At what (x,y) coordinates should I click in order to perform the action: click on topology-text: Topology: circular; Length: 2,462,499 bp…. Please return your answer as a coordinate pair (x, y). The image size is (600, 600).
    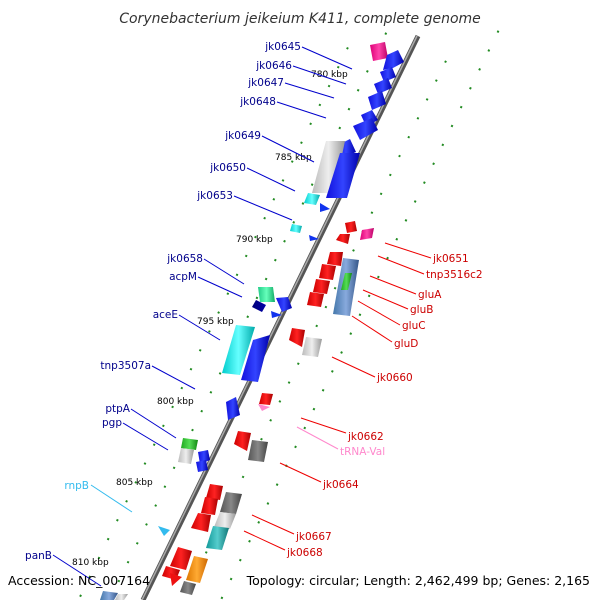
    Looking at the image, I should click on (418, 580).